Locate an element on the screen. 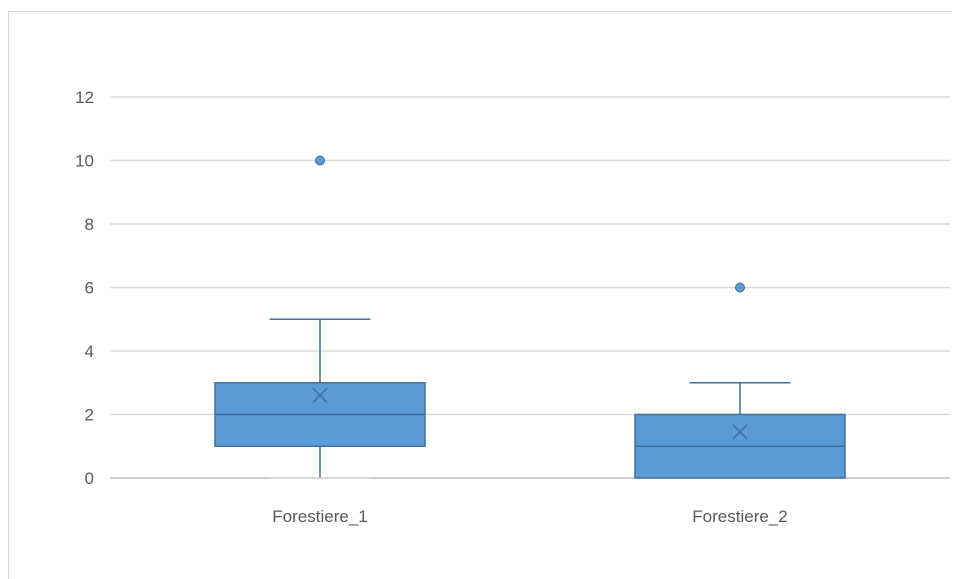  y-tick-label-10: 10 is located at coordinates (84, 161).